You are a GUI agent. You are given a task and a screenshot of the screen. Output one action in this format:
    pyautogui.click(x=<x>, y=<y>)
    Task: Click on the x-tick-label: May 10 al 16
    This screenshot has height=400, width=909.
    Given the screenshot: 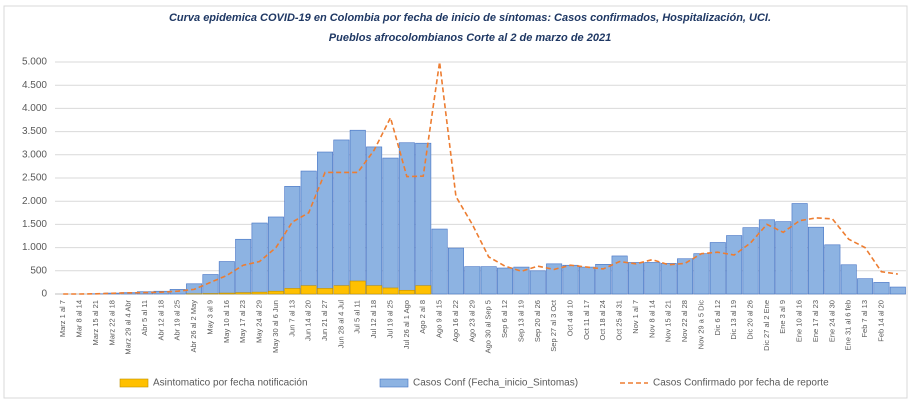 What is the action you would take?
    pyautogui.click(x=226, y=321)
    